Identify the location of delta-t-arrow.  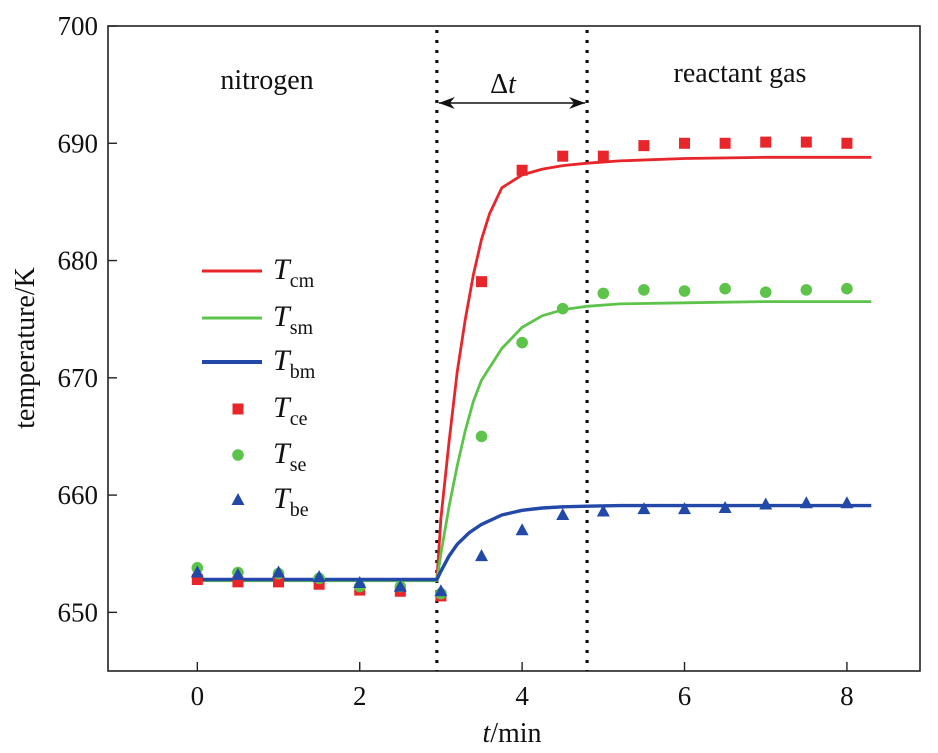
(512, 103).